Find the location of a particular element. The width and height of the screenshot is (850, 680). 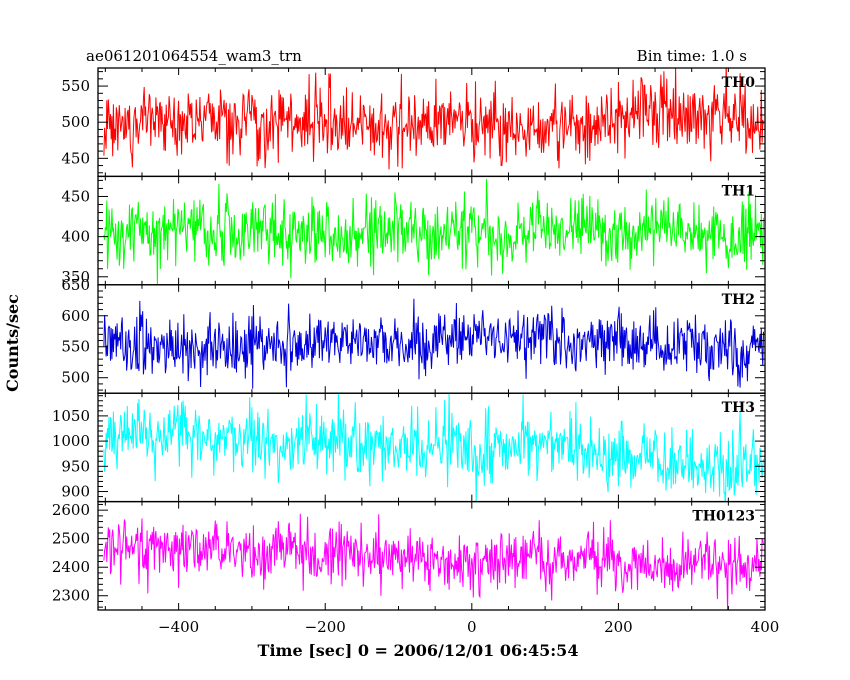

panel-th3: 900 950 1000 1050 TH3 is located at coordinates (409, 447).